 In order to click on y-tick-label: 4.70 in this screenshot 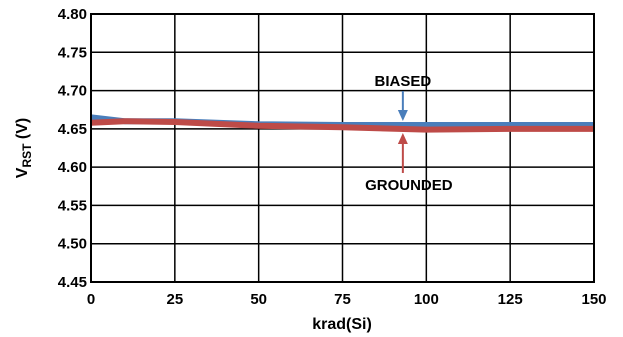, I will do `click(72, 91)`.